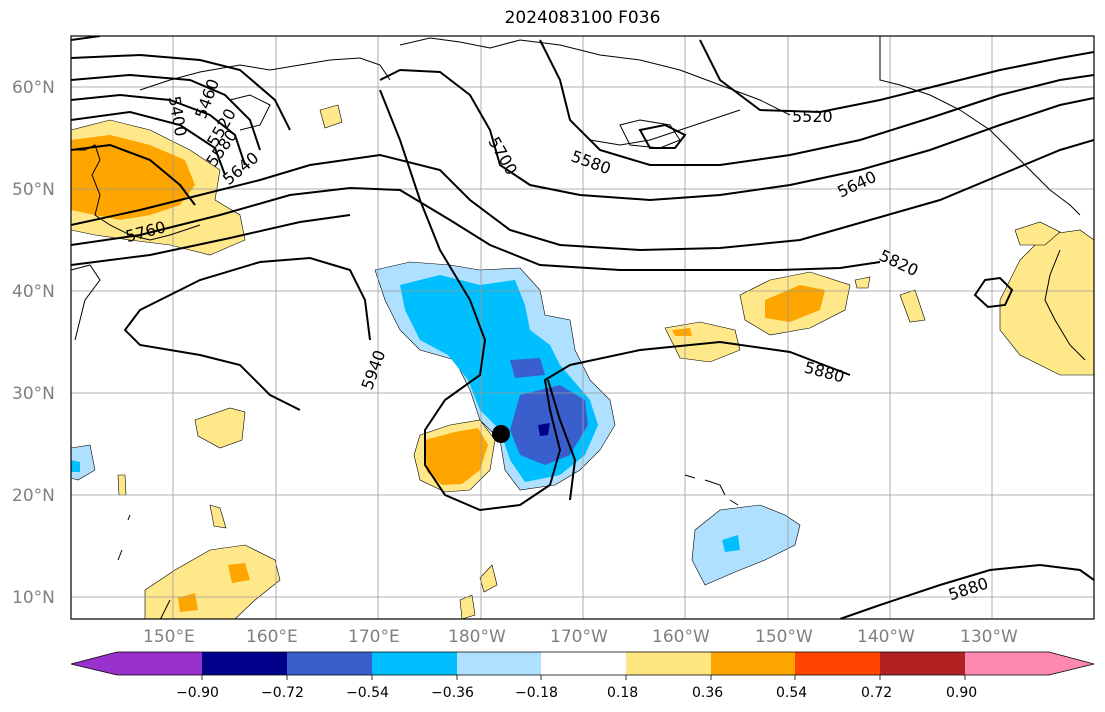 The width and height of the screenshot is (1105, 712). What do you see at coordinates (876, 693) in the screenshot?
I see `colorbar-tick-label: 0.72` at bounding box center [876, 693].